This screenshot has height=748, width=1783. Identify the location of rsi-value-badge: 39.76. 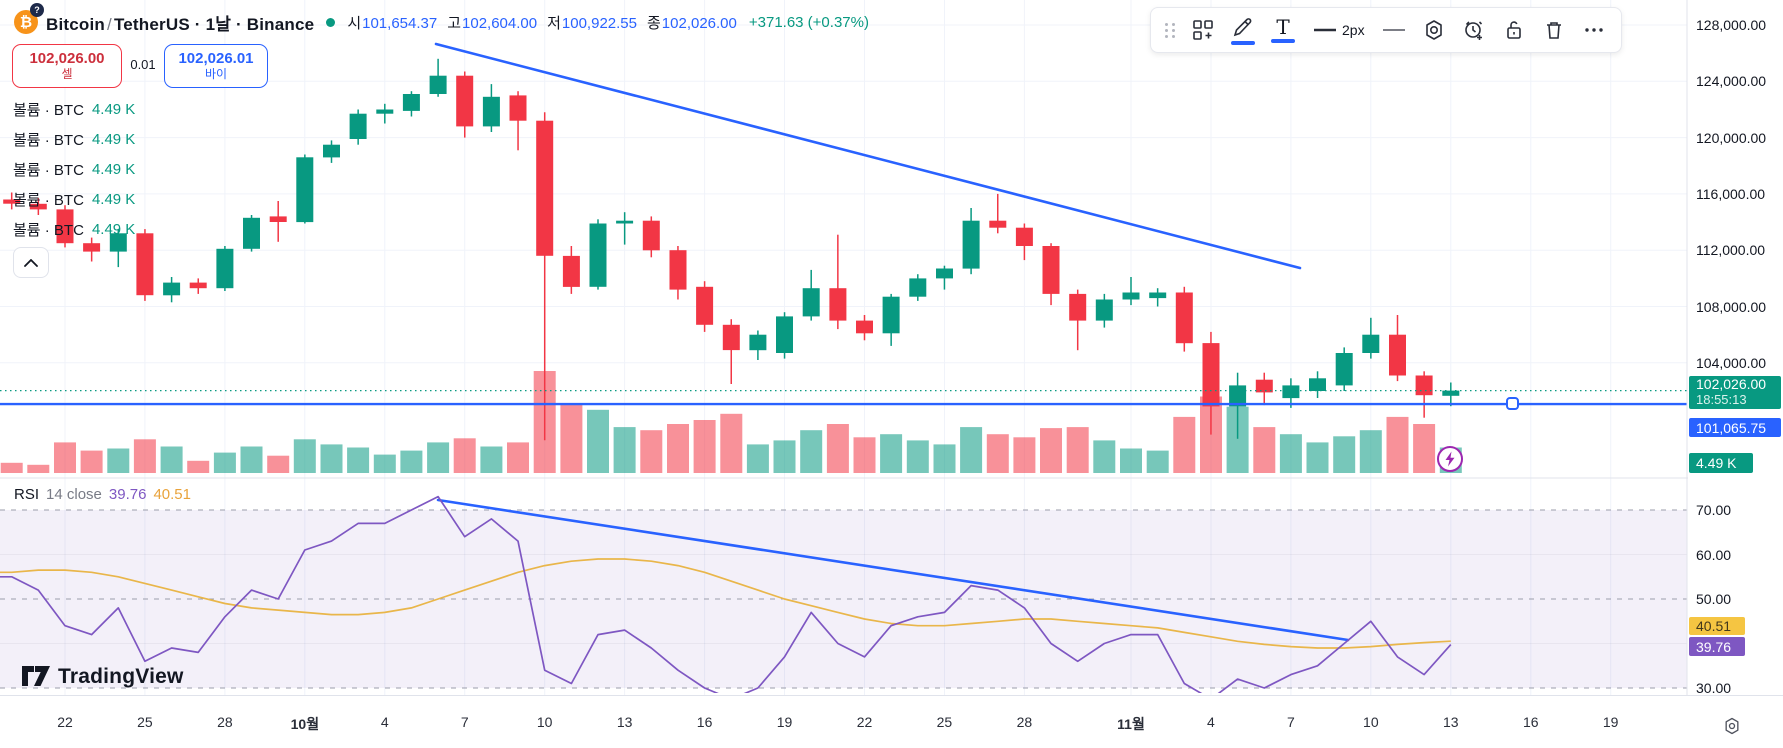
(1717, 646).